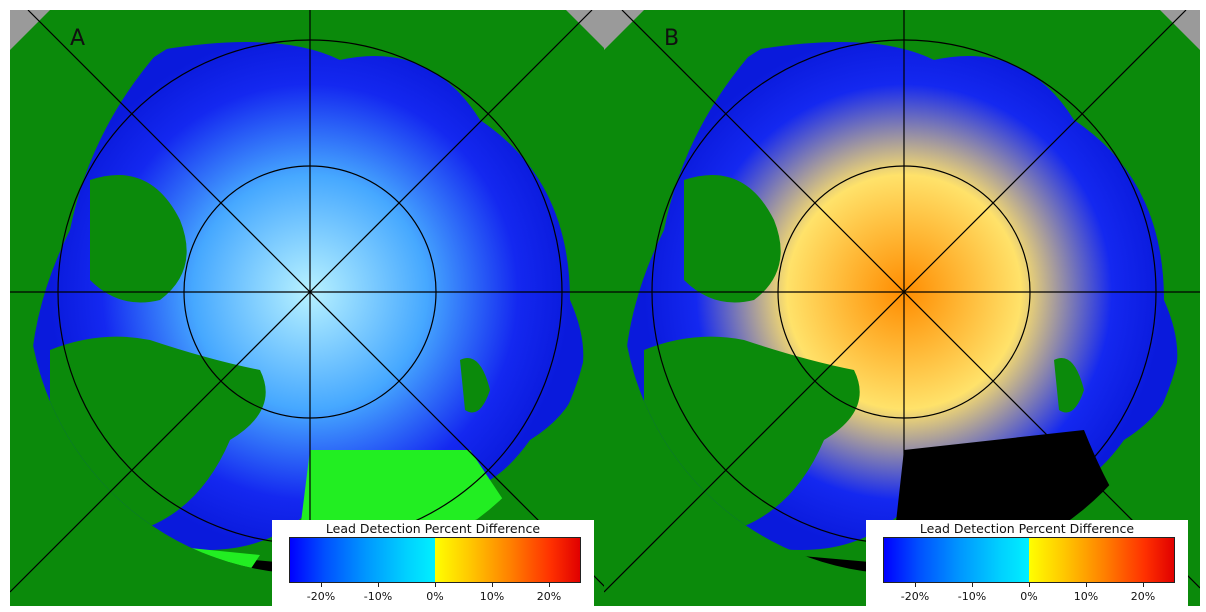 The height and width of the screenshot is (612, 1206). Describe the element at coordinates (405, 490) in the screenshot. I see `marginal-ice-zone` at that location.